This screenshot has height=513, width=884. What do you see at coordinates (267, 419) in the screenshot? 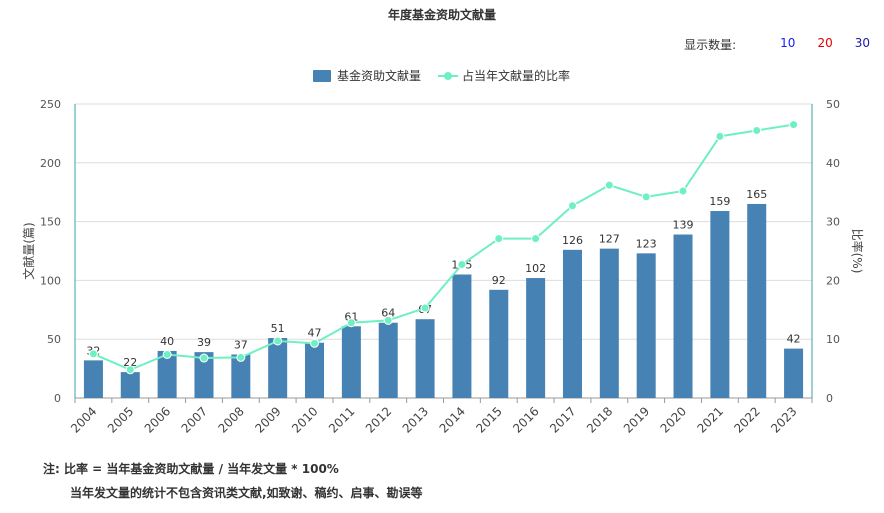
I see `x-tick-label: 2009` at bounding box center [267, 419].